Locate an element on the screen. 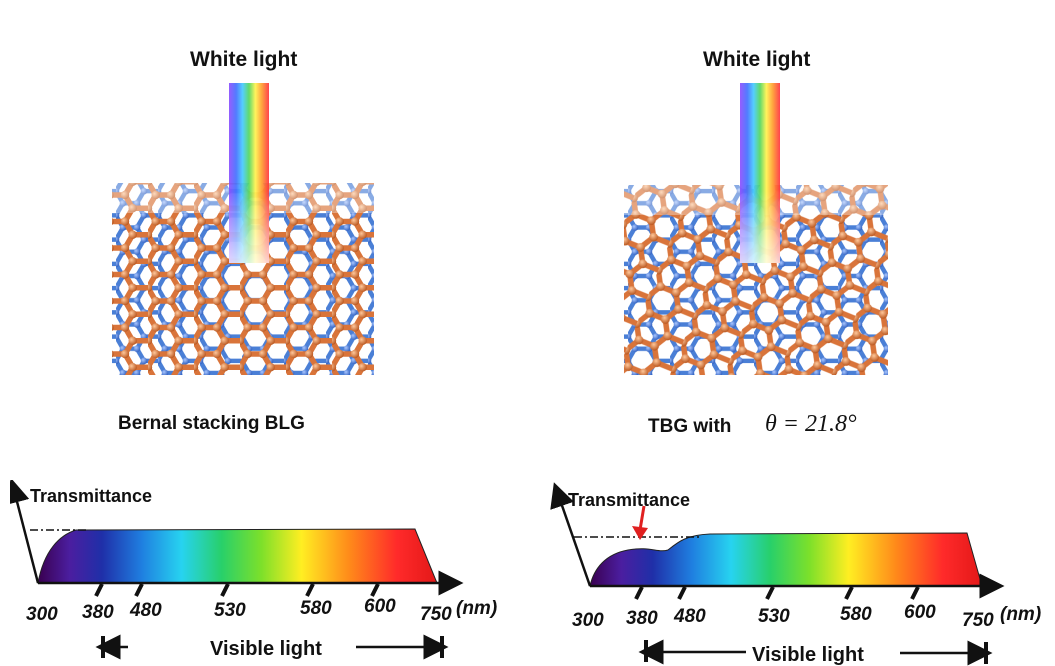  right-tick-750: 750 is located at coordinates (978, 620).